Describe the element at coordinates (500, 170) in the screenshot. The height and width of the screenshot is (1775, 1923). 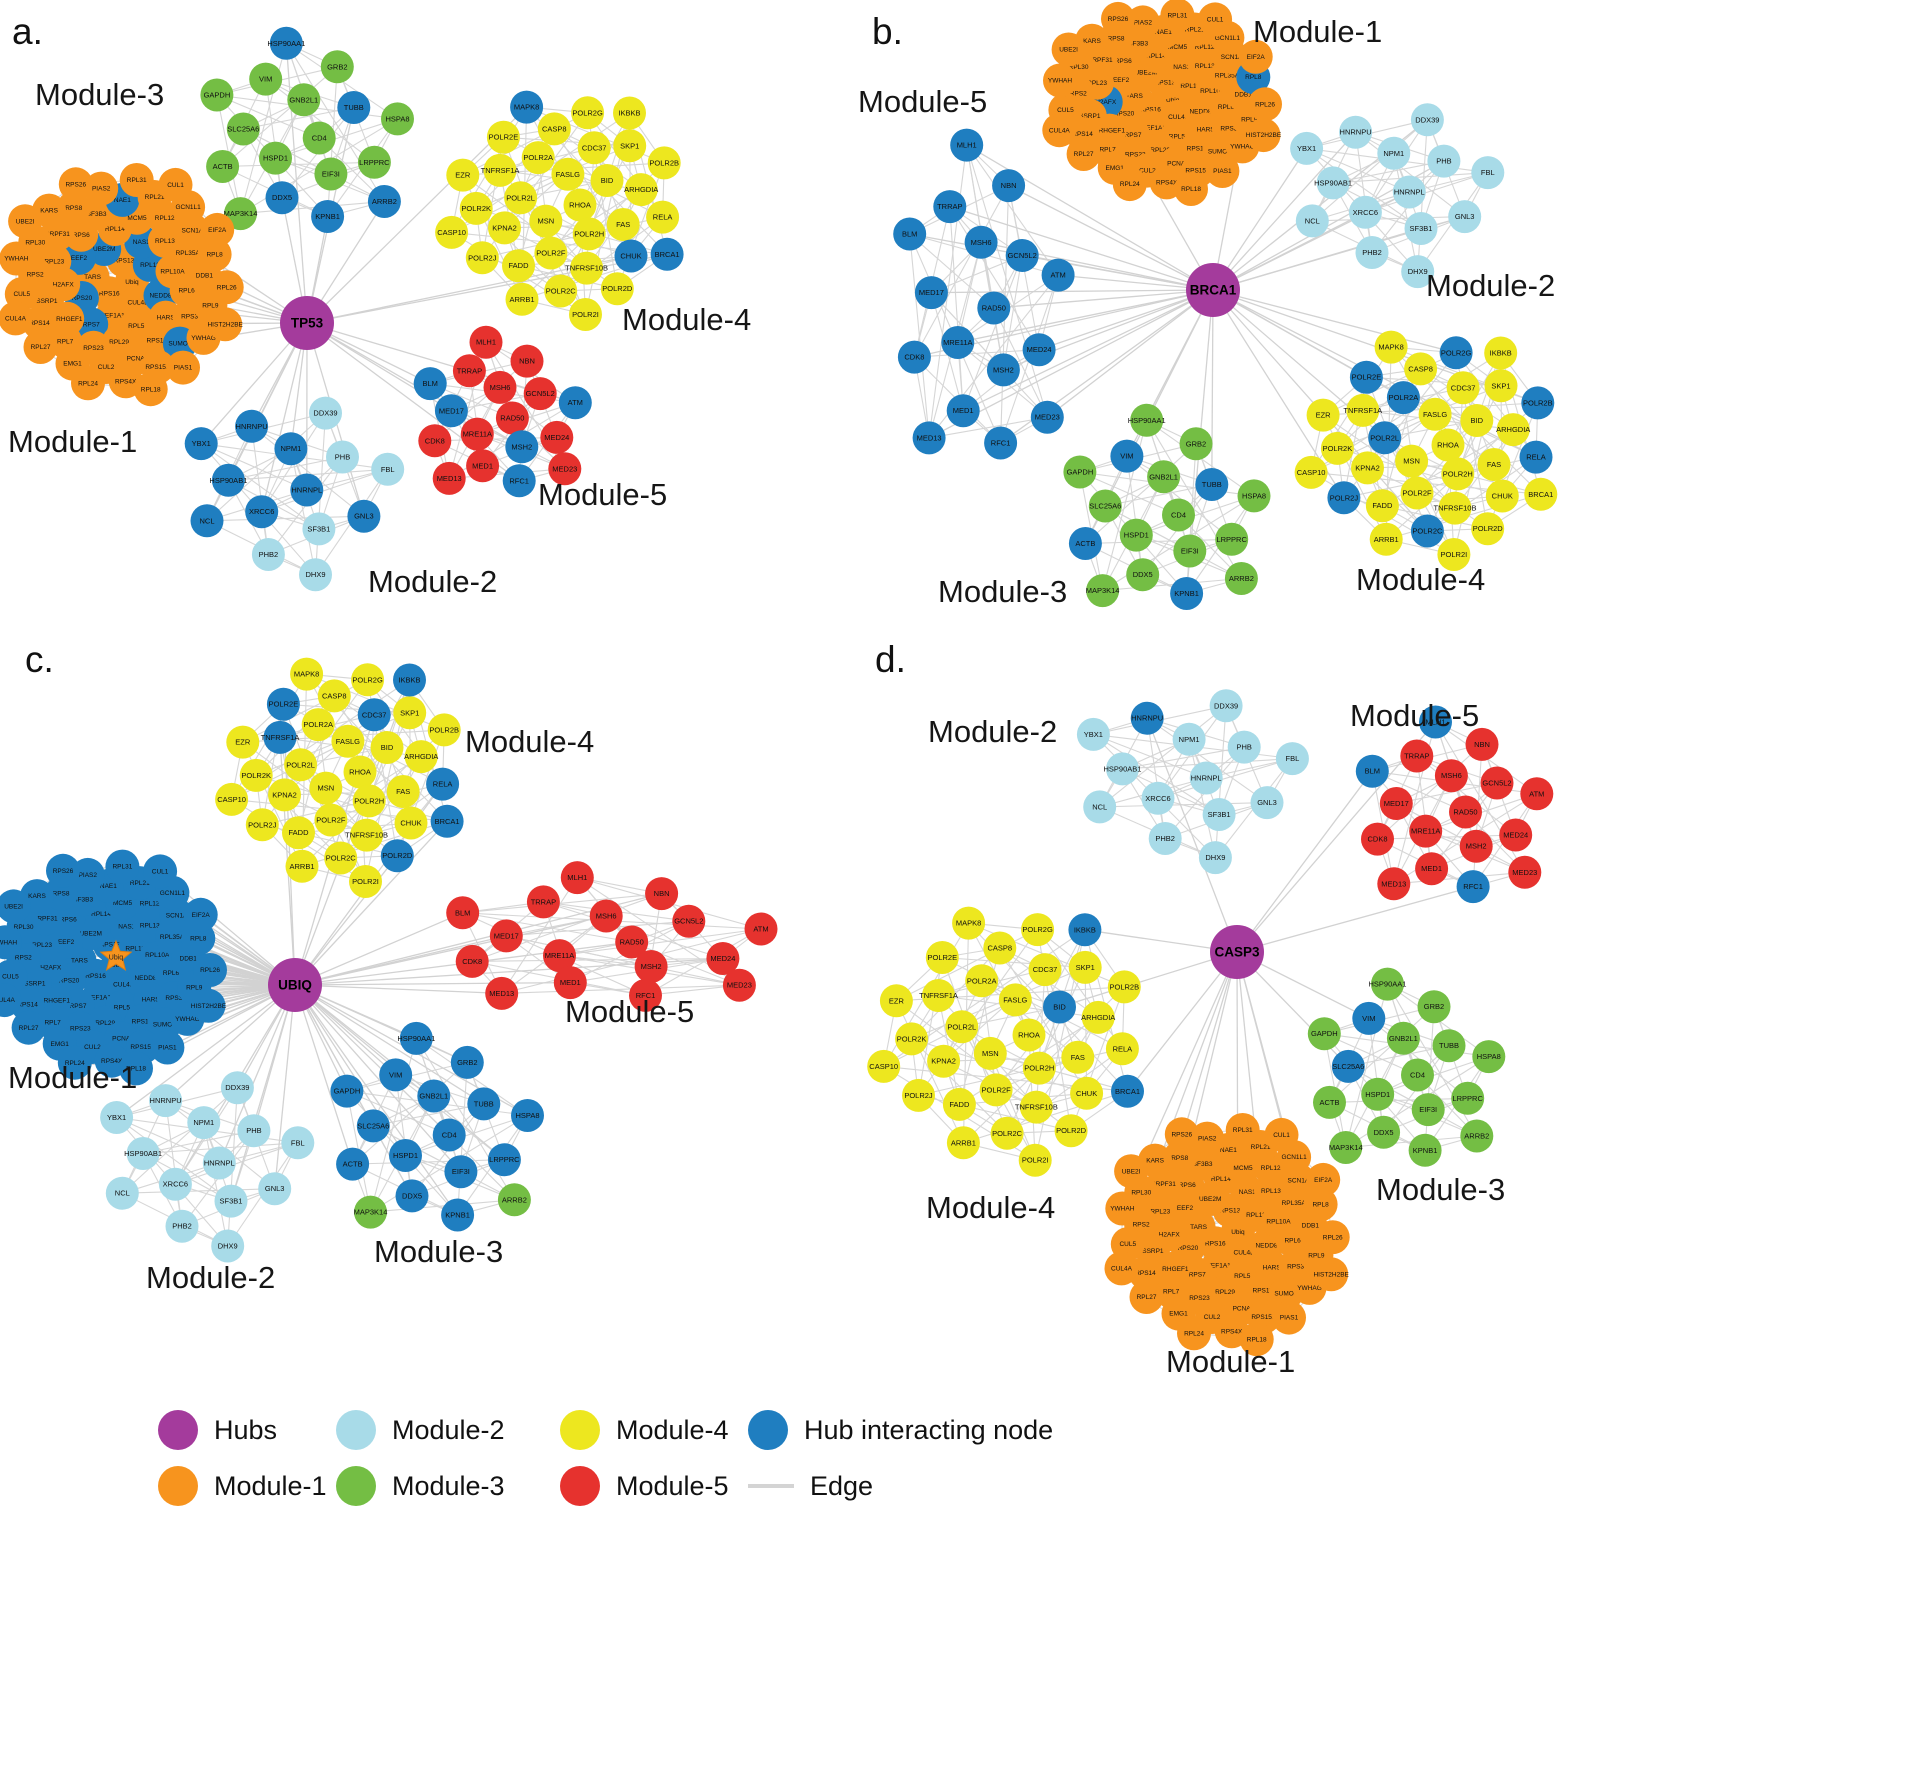
I see `node-TNFRSF1A: TNFRSF1A` at that location.